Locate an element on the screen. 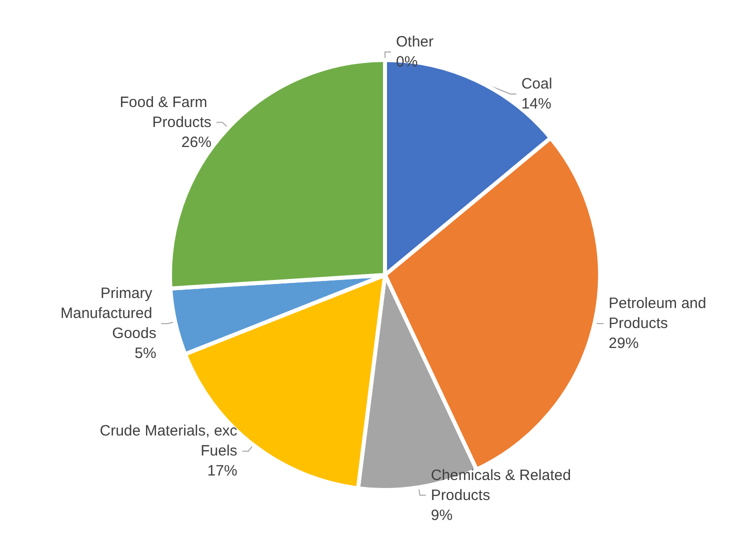 The width and height of the screenshot is (749, 539). data-label: 17% is located at coordinates (222, 471).